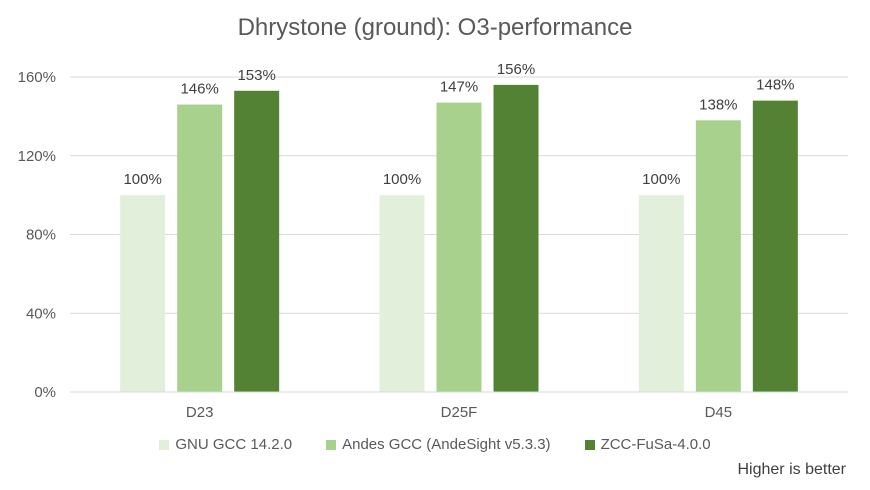 The width and height of the screenshot is (870, 490). What do you see at coordinates (775, 85) in the screenshot?
I see `data-label: 148%` at bounding box center [775, 85].